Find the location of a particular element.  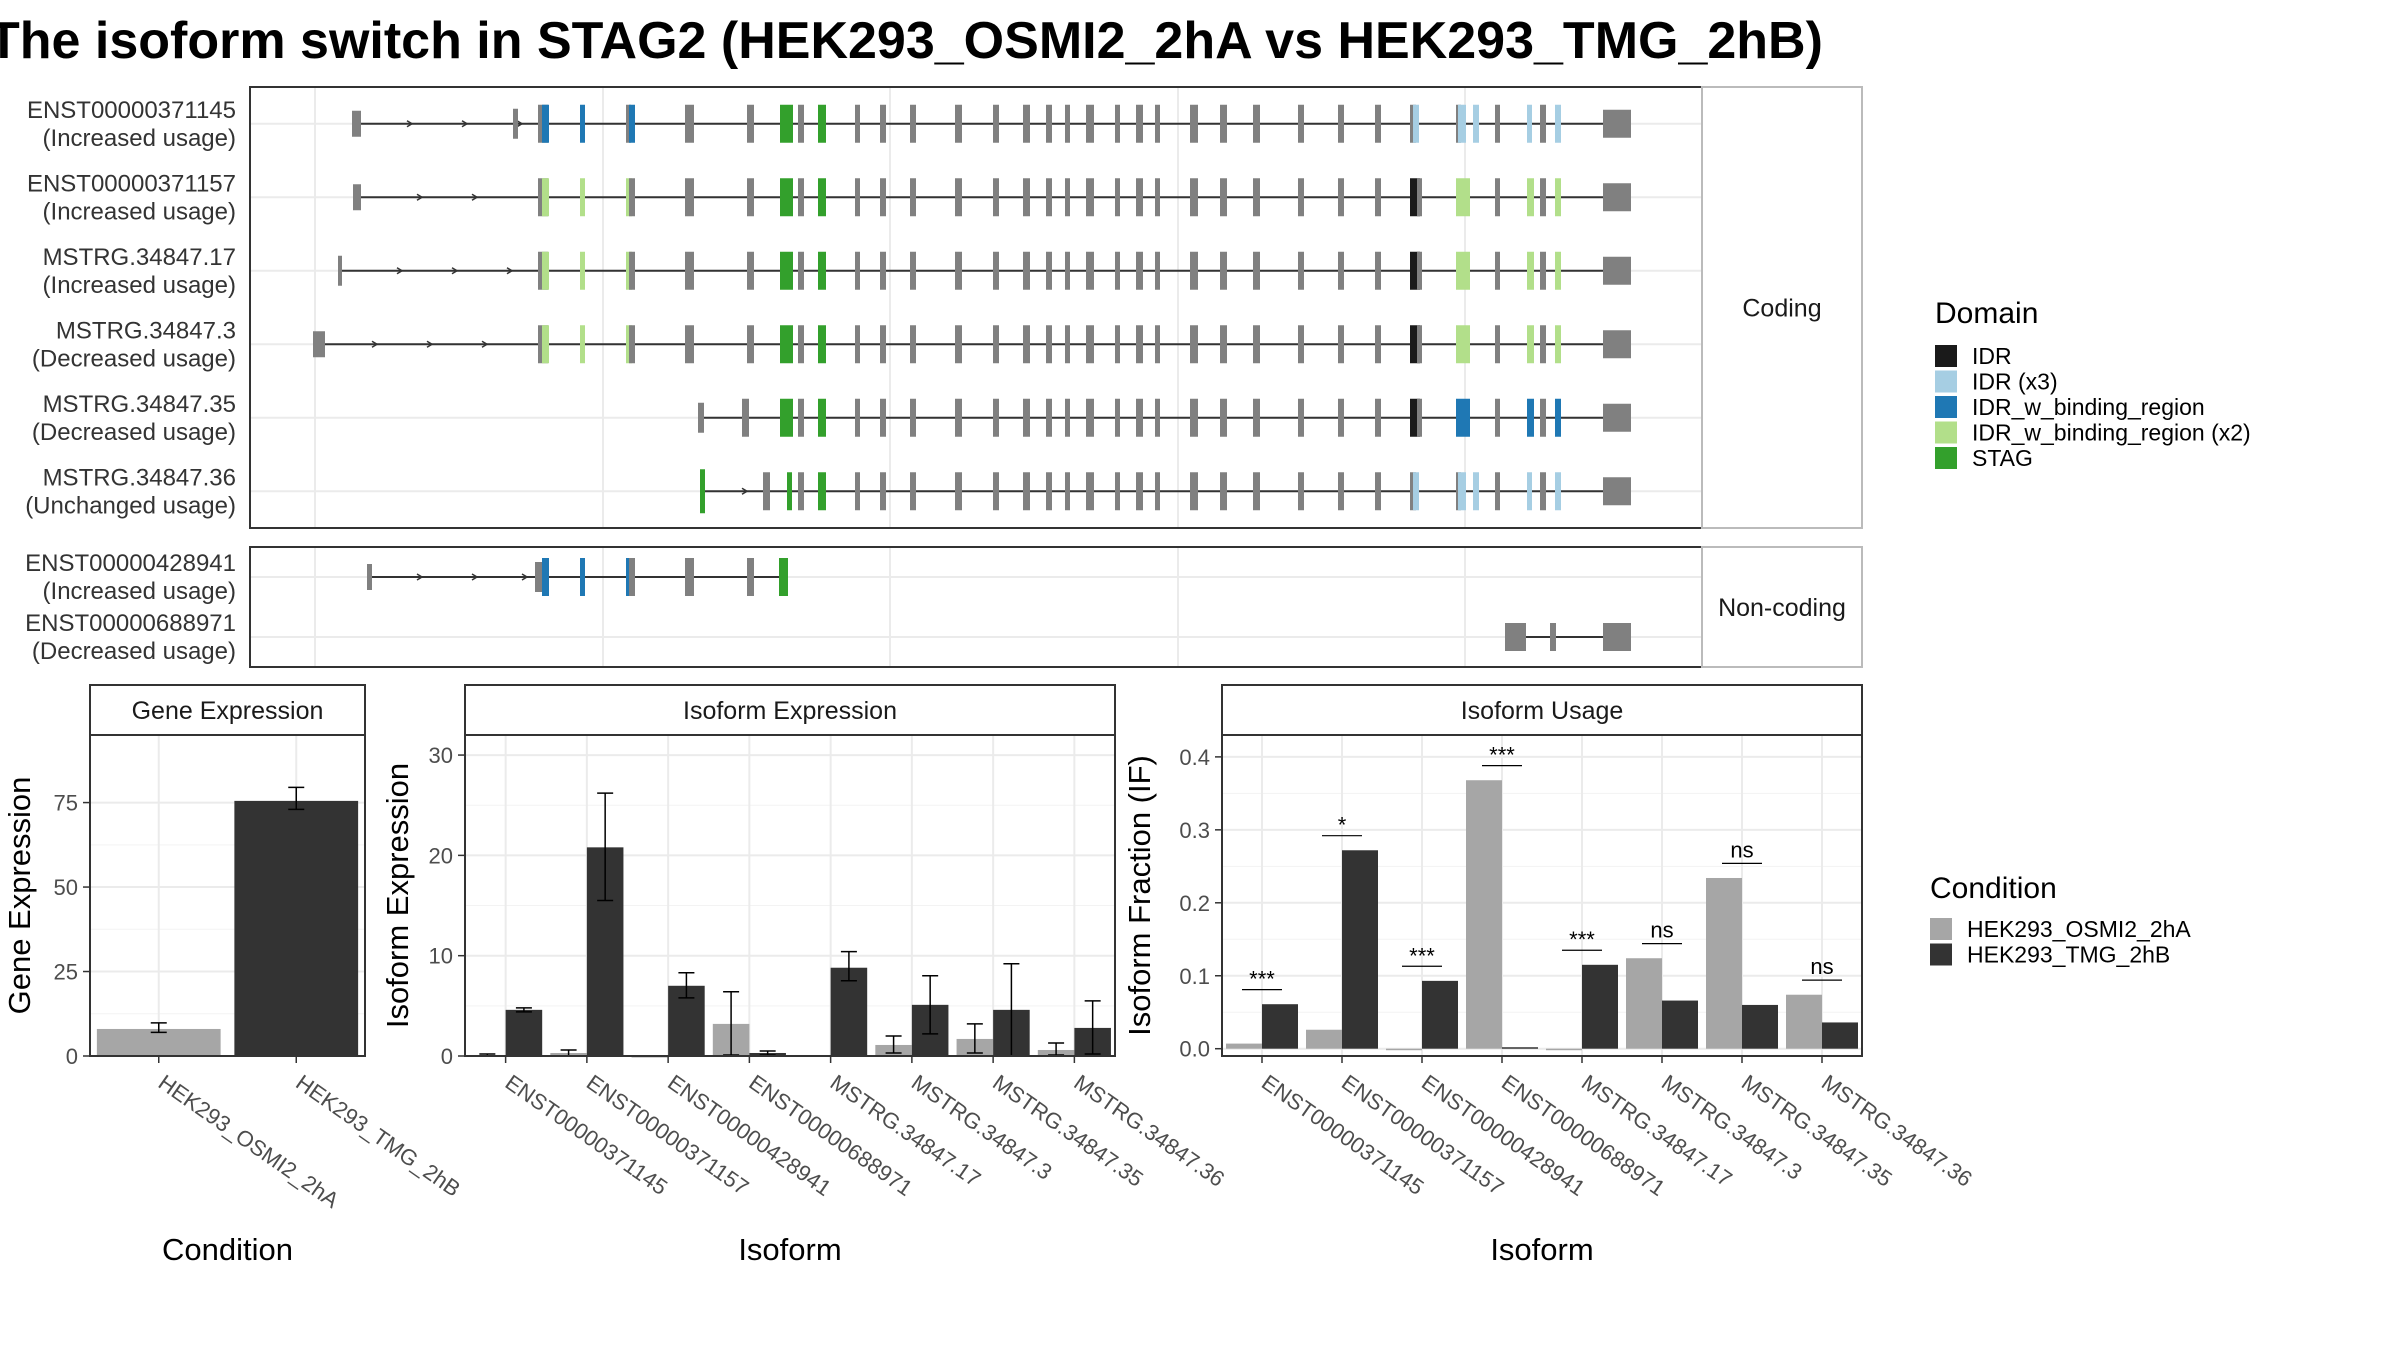

transcript-model is located at coordinates (1568, 637).